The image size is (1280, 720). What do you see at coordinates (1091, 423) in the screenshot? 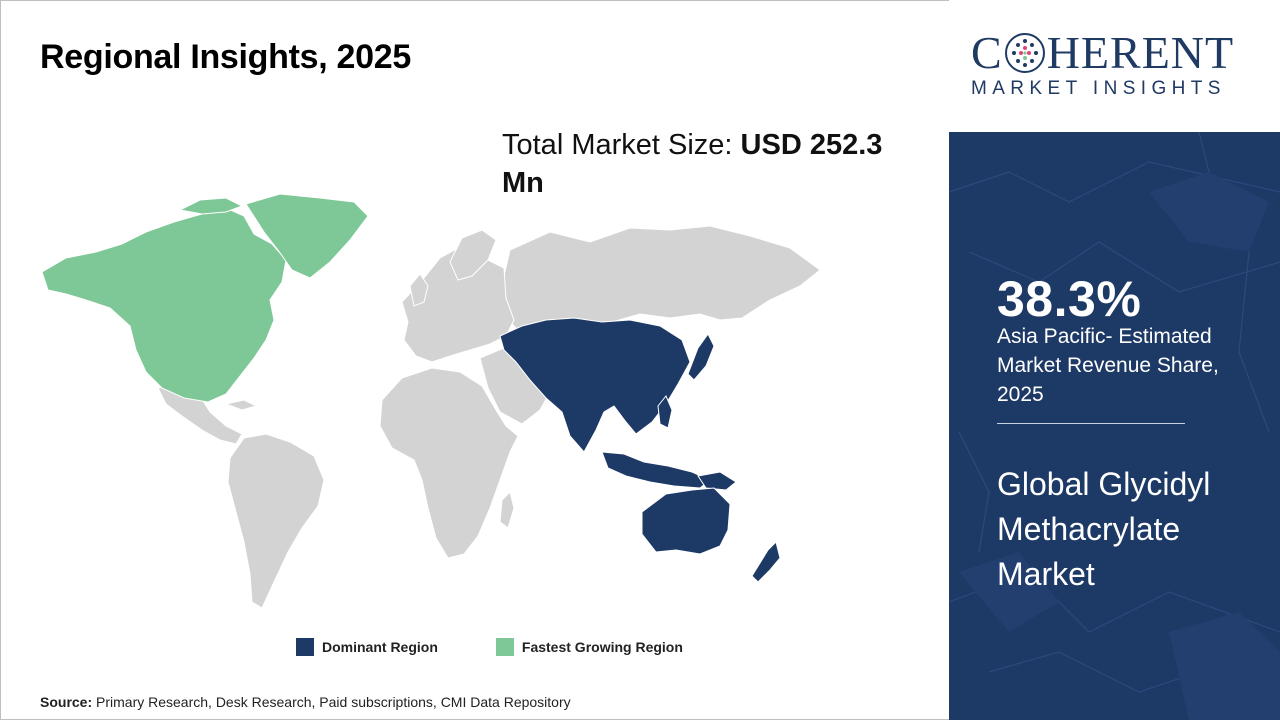
I see `panel-divider` at bounding box center [1091, 423].